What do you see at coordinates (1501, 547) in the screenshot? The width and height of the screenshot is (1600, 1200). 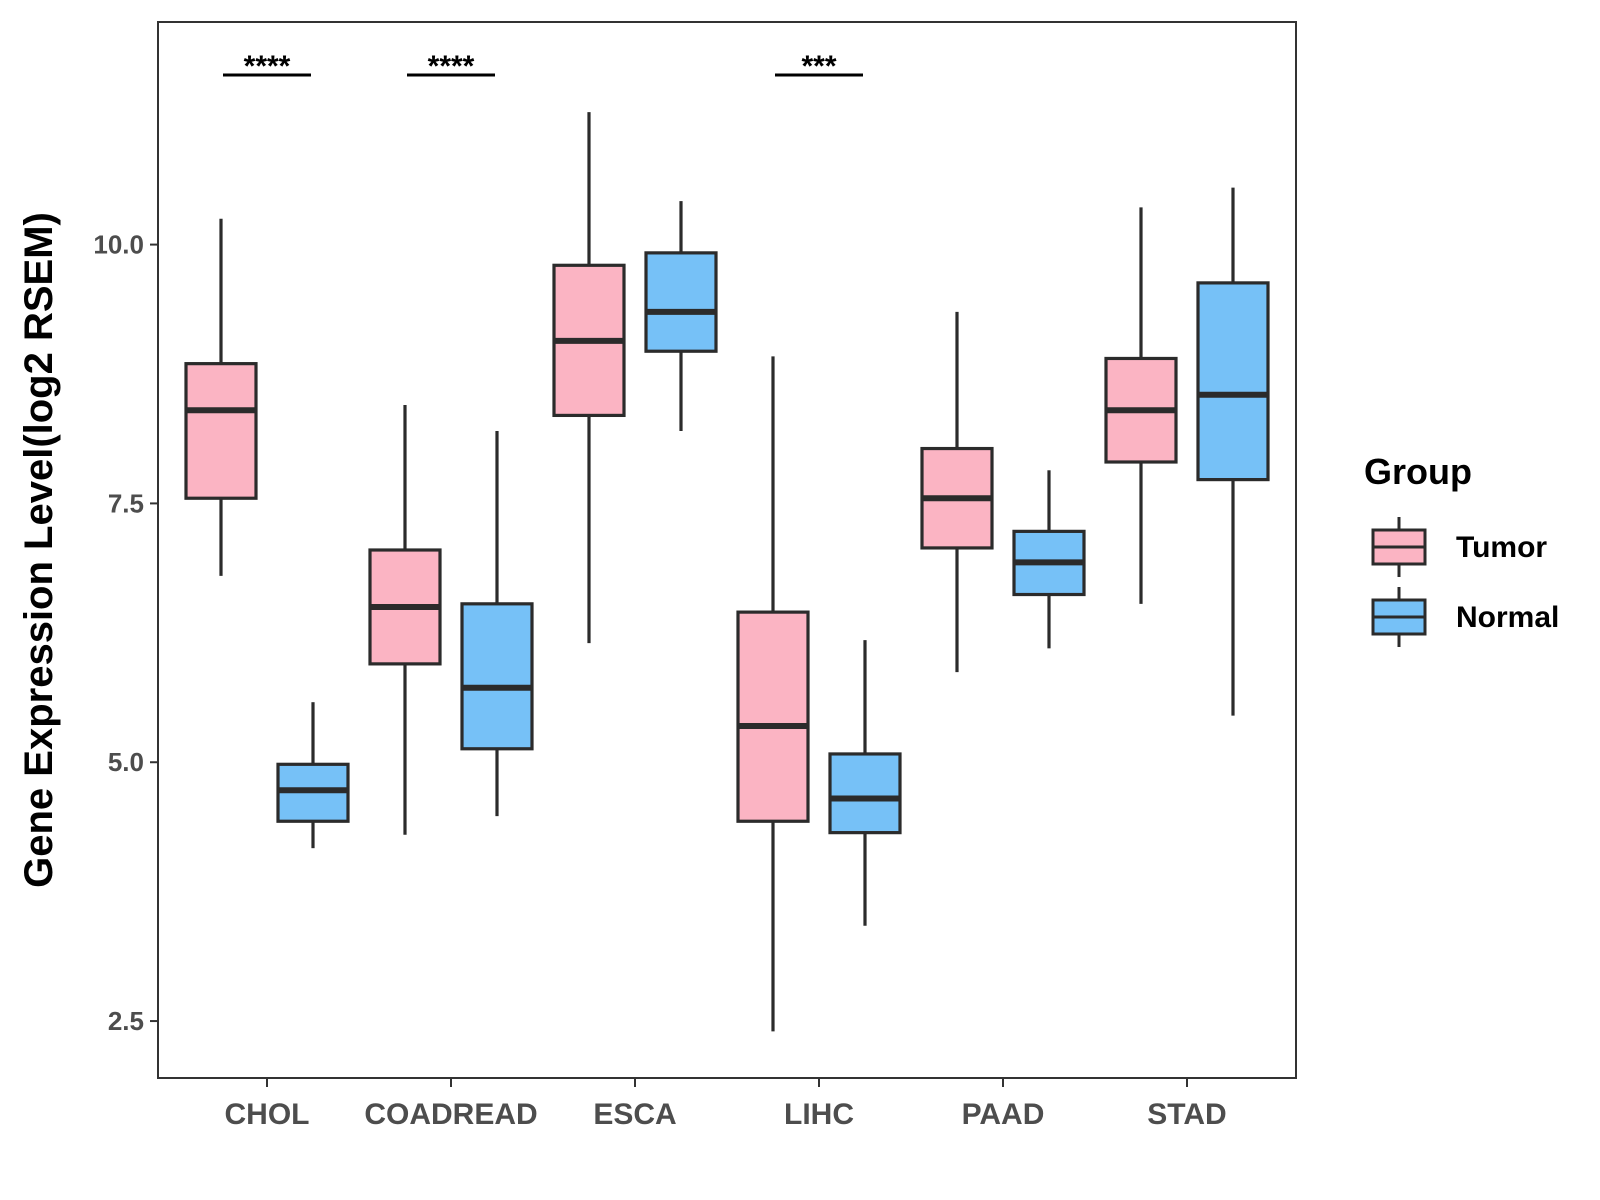 I see `legend-label-tumor: Tumor` at bounding box center [1501, 547].